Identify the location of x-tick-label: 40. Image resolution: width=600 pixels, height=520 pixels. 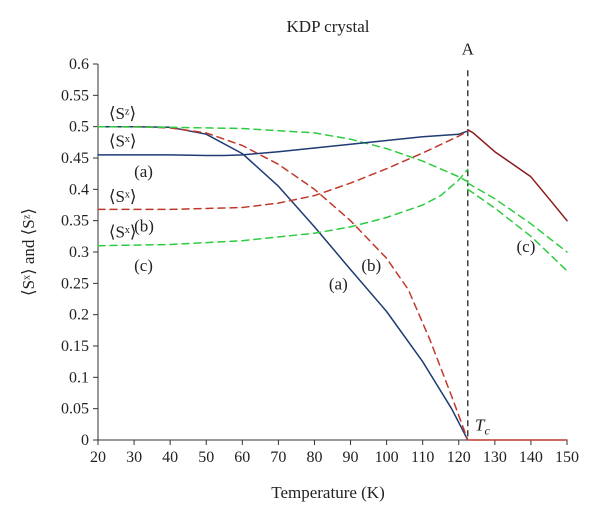
(170, 457).